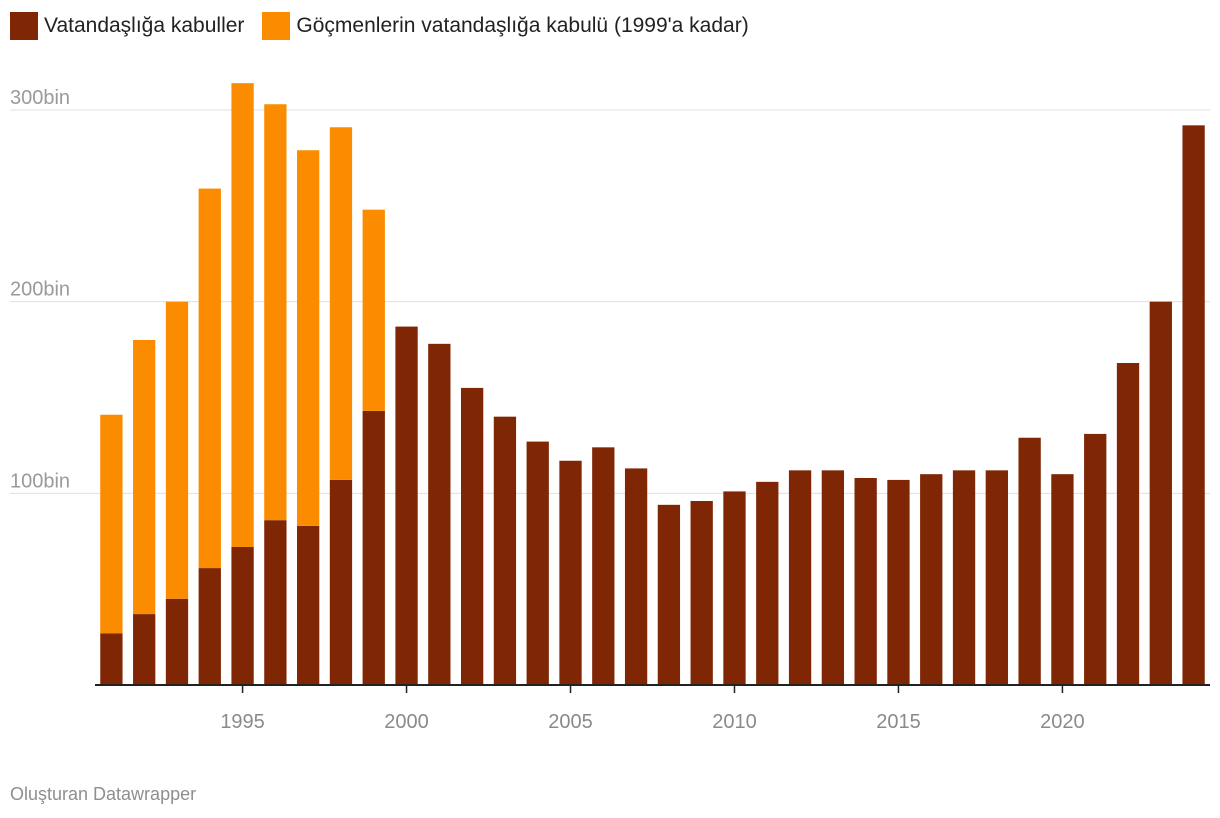  Describe the element at coordinates (103, 794) in the screenshot. I see `footer-credit: Oluşturan Datawrapper` at that location.